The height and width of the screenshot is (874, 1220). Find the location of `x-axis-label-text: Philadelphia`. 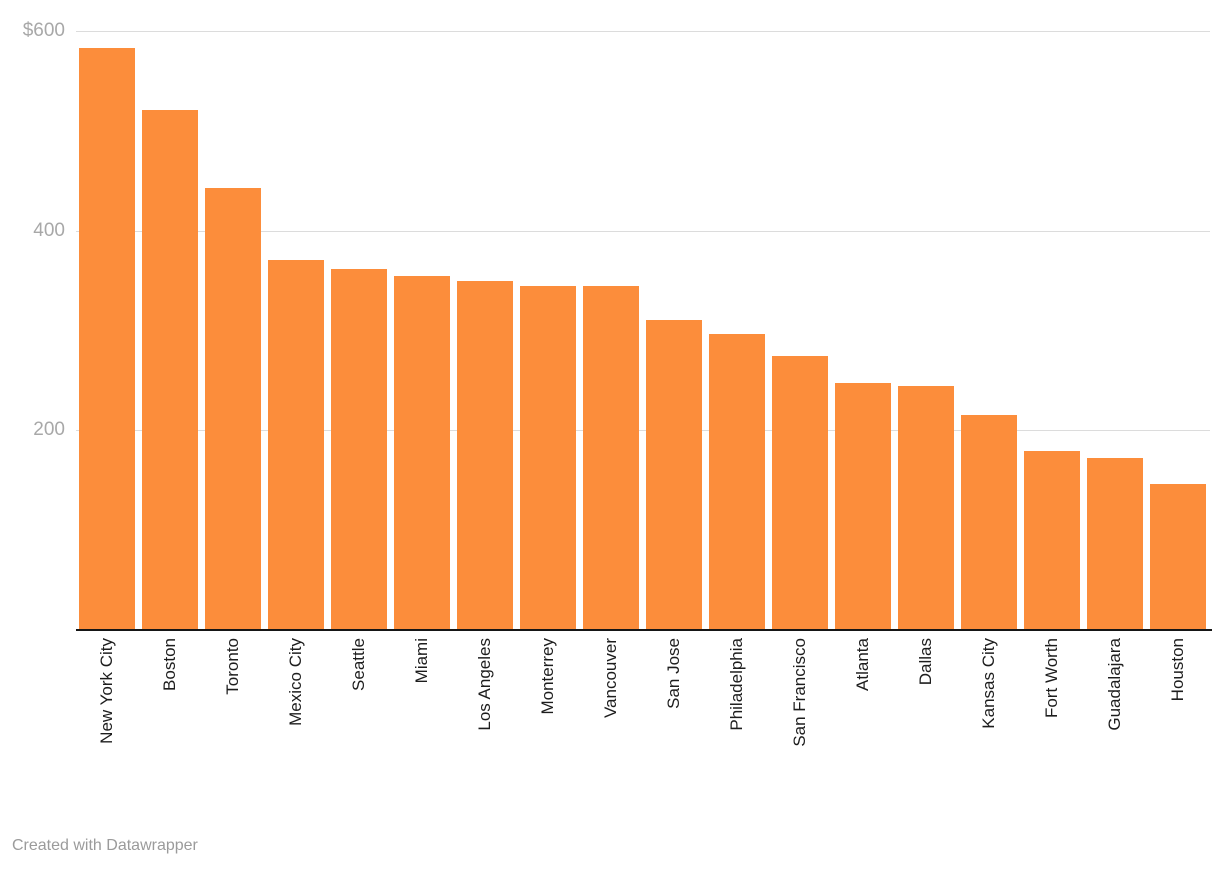

x-axis-label-text: Philadelphia is located at coordinates (736, 684).